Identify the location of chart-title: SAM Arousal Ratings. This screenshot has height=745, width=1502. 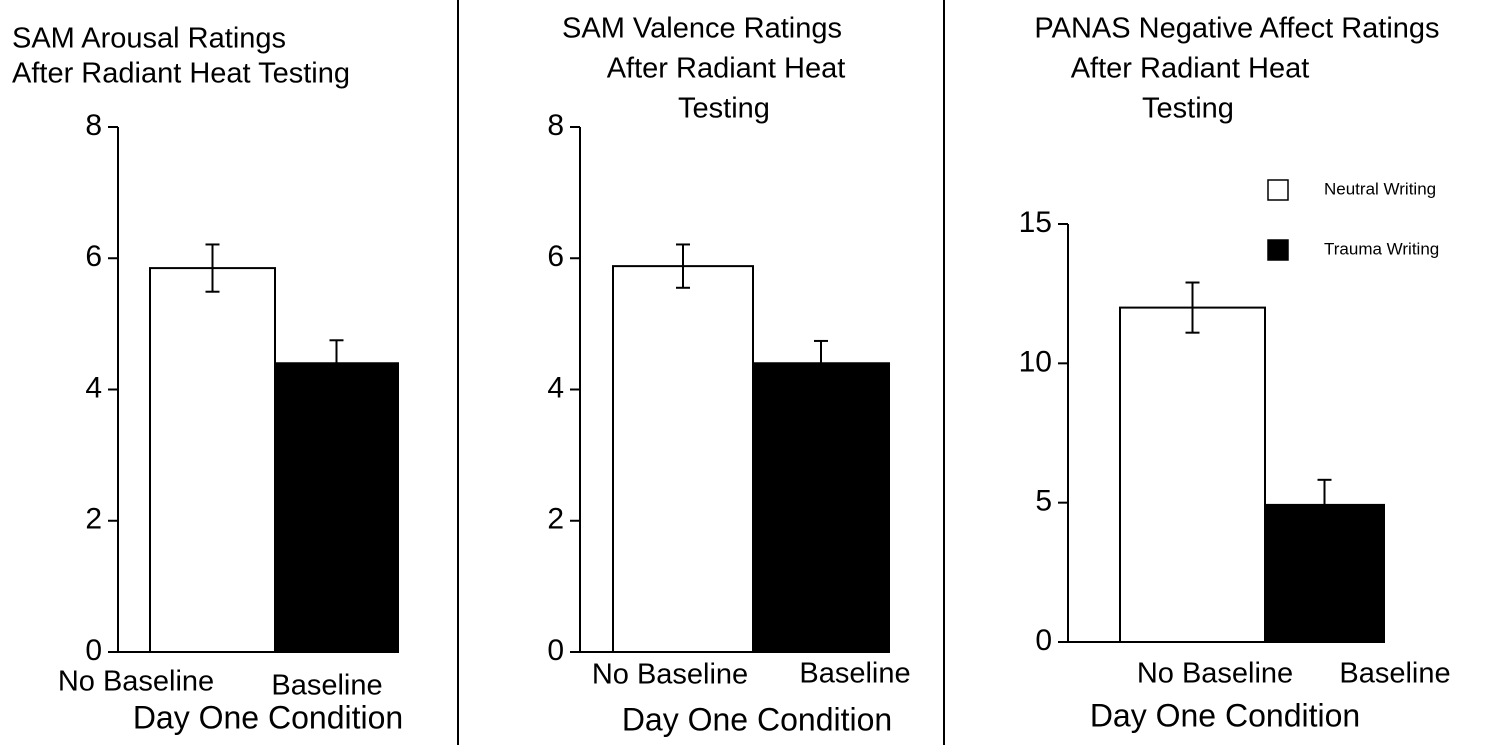
(149, 39).